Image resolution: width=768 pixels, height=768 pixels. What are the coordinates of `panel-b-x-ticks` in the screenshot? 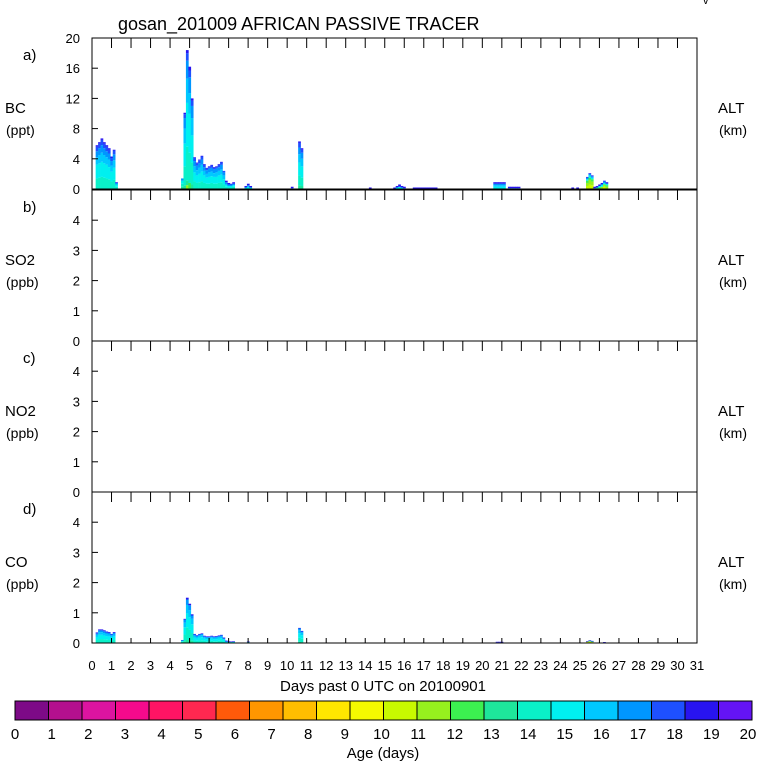 It's located at (394, 195).